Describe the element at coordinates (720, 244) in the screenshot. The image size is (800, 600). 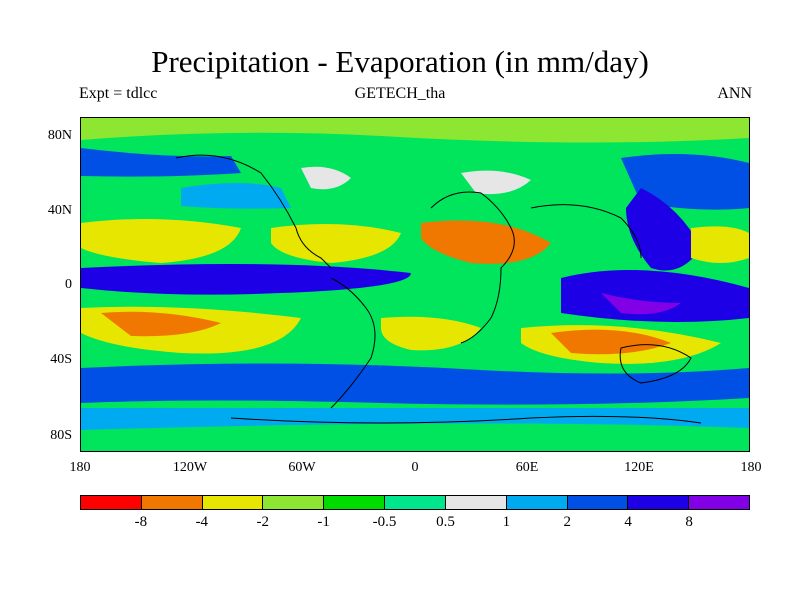
I see `east-pacific-subtropic` at that location.